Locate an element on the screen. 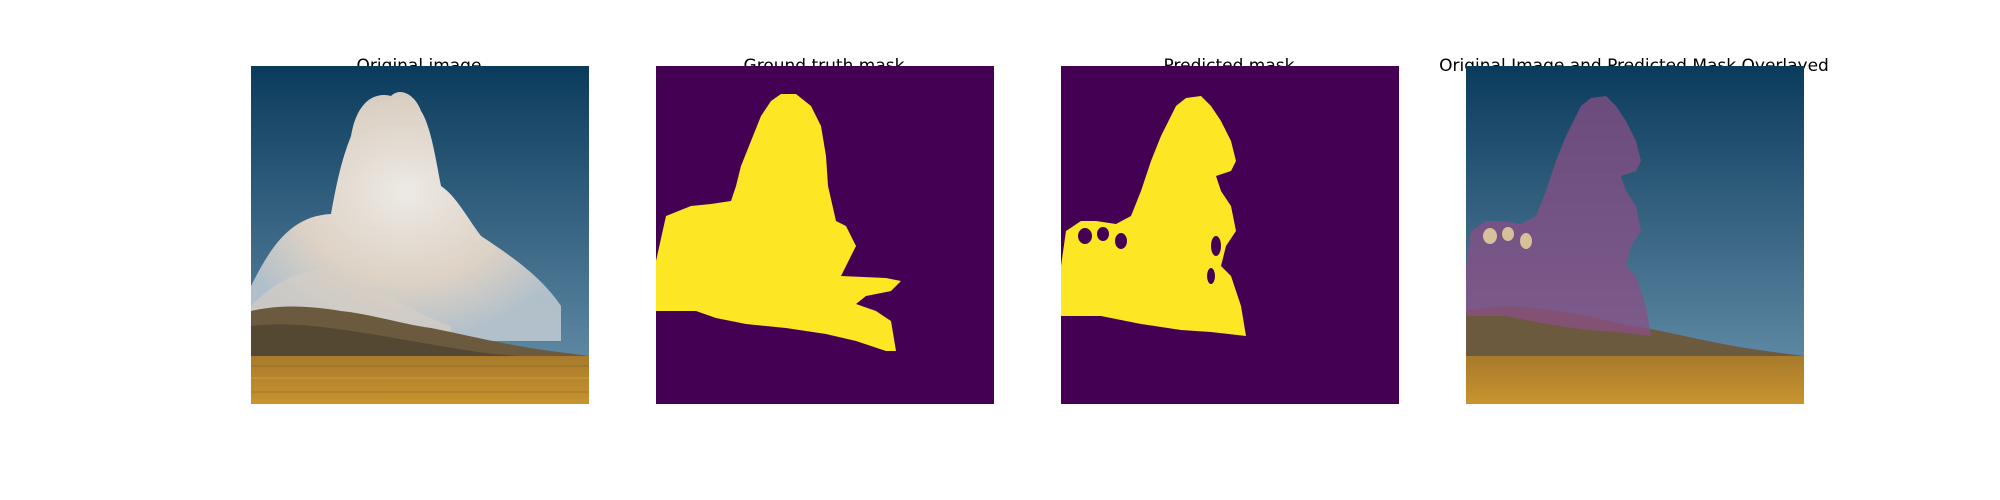 Image resolution: width=2000 pixels, height=500 pixels. overlay-panel is located at coordinates (1635, 235).